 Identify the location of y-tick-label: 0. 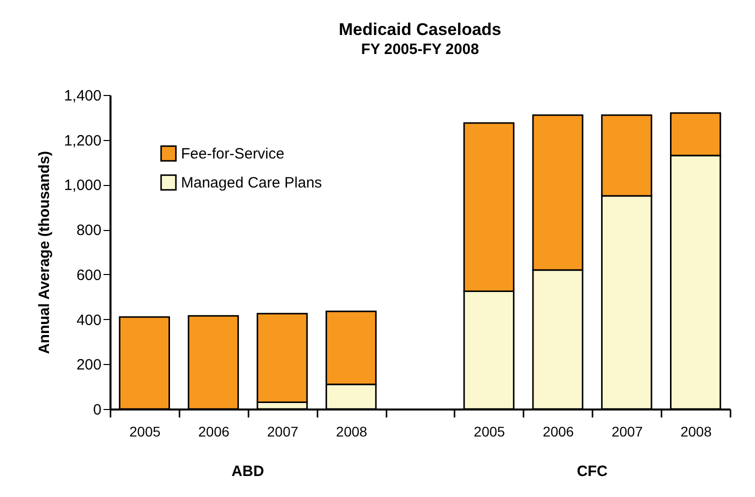
(97, 410).